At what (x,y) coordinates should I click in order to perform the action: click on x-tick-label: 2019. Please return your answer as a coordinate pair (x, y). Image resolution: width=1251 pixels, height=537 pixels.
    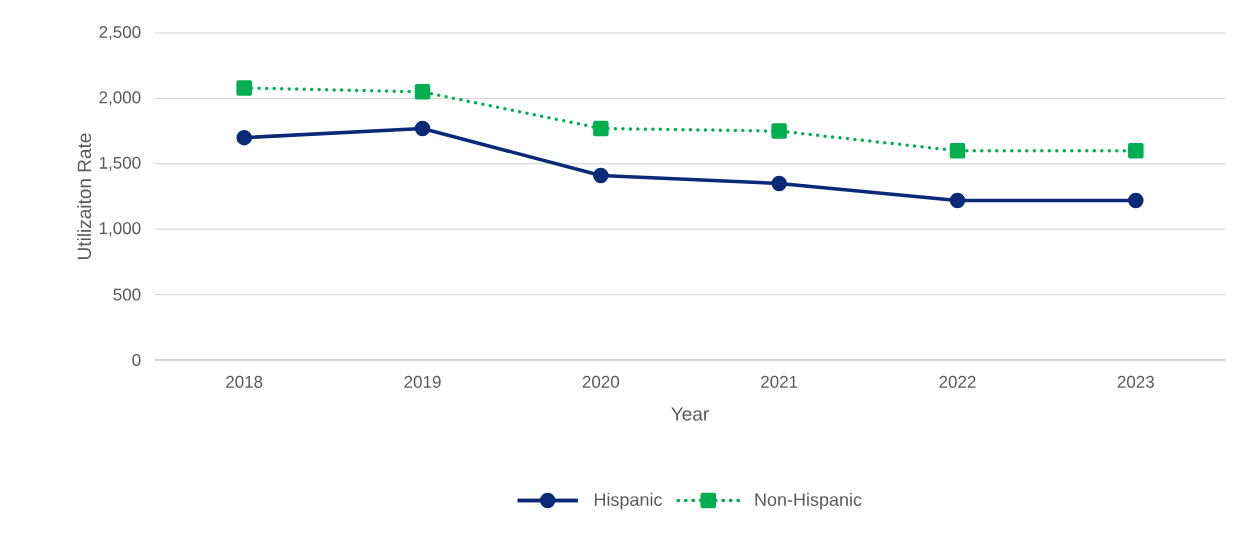
    Looking at the image, I should click on (422, 381).